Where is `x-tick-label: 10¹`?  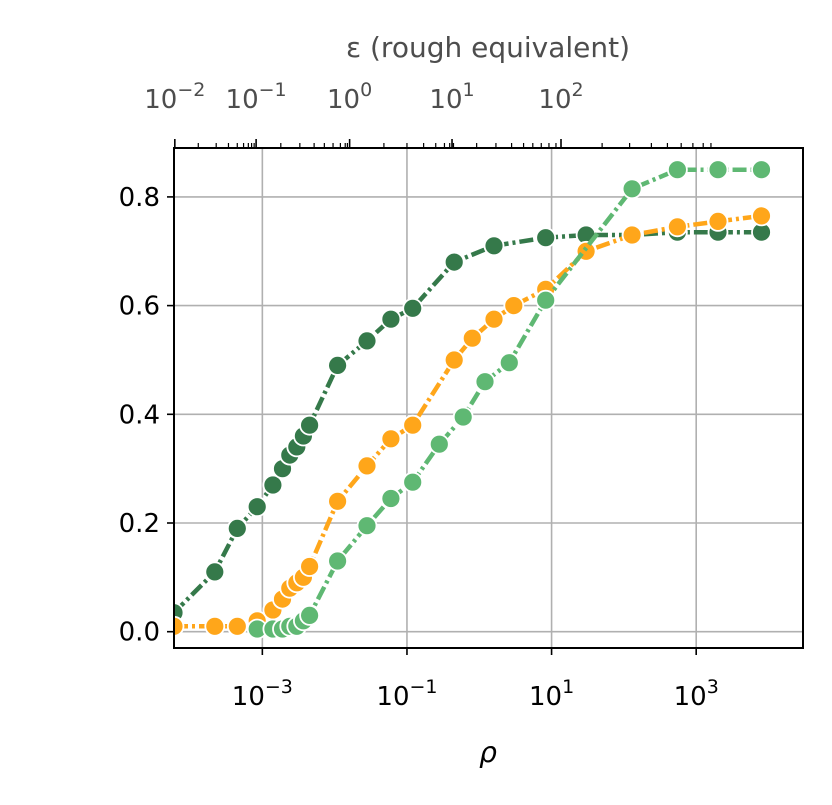
x-tick-label: 10¹ is located at coordinates (551, 694).